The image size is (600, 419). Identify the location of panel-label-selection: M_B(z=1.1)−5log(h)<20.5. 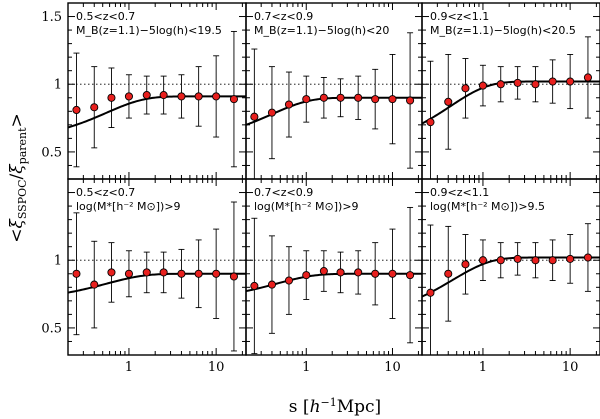
(503, 30).